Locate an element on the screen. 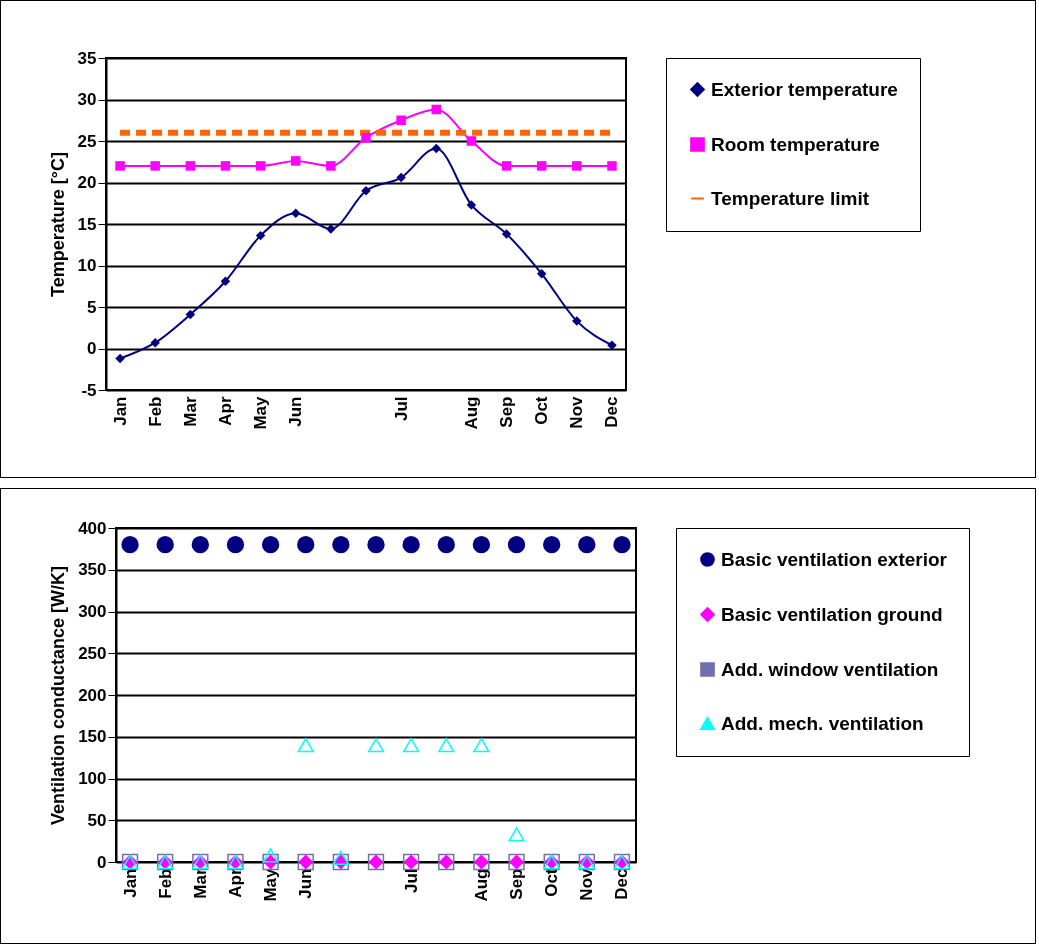 The image size is (1039, 946). y-tick-label: 35 is located at coordinates (87, 58).